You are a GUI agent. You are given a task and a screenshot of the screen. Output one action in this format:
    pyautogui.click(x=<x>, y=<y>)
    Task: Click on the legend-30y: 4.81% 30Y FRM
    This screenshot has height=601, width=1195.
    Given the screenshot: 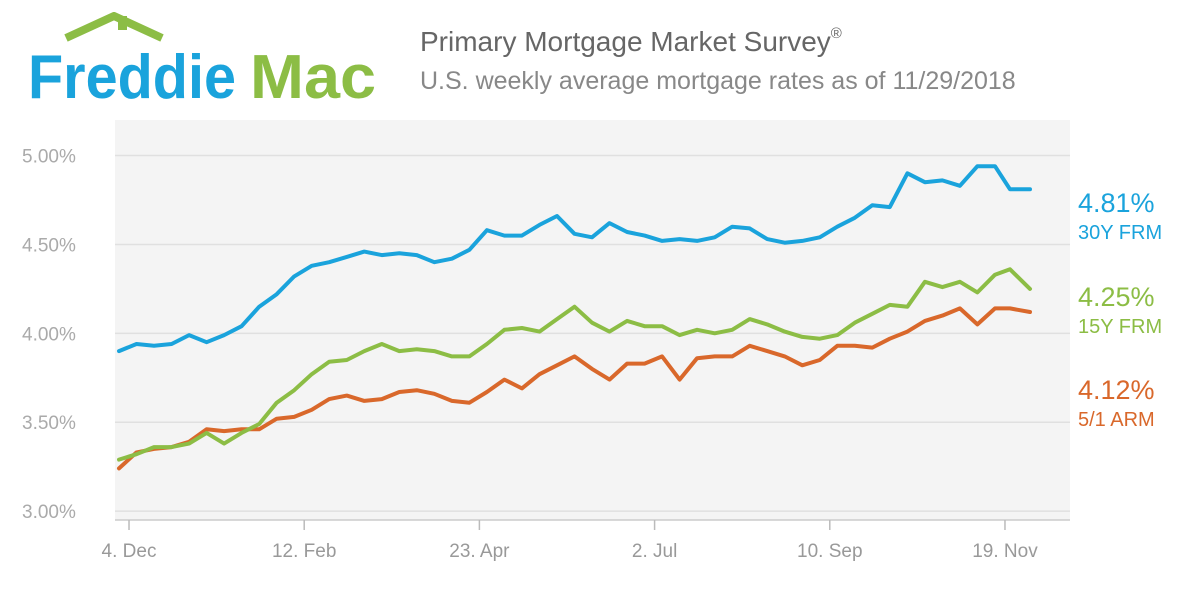 What is the action you would take?
    pyautogui.click(x=1124, y=216)
    